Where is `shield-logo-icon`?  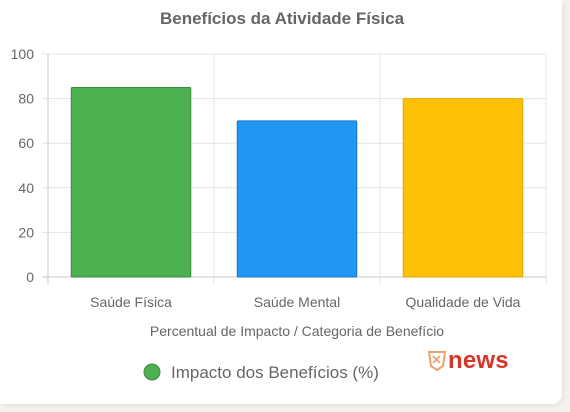
shield-logo-icon is located at coordinates (437, 361).